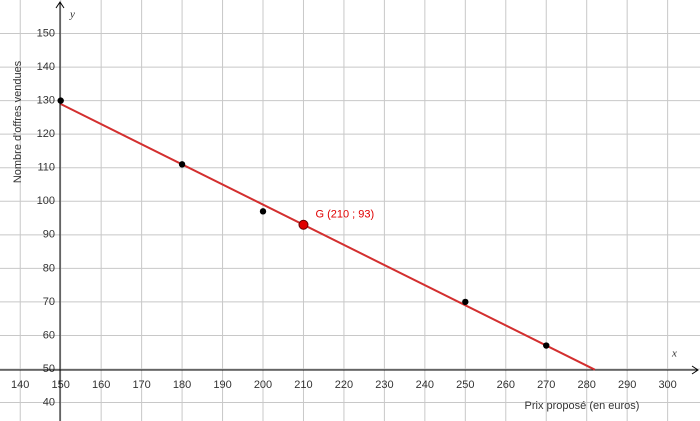 This screenshot has width=700, height=421. I want to click on x-tick-label: 150, so click(61, 385).